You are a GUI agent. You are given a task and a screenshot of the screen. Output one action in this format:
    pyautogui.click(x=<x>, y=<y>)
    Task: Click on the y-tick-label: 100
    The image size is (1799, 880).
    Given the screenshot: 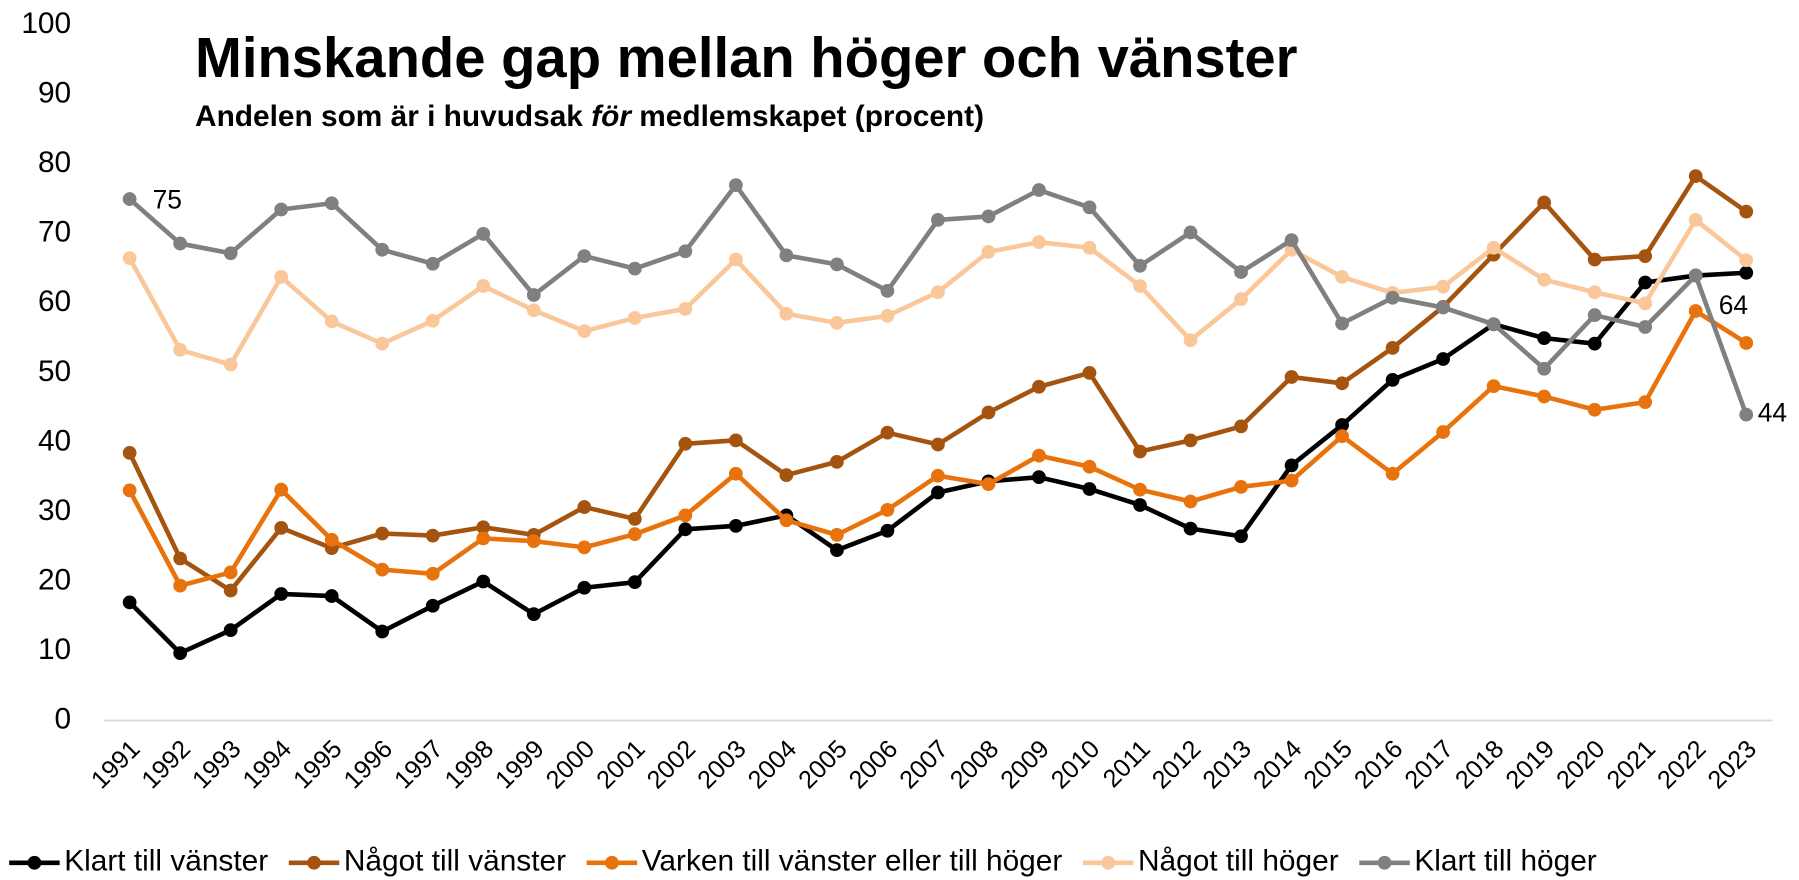 What is the action you would take?
    pyautogui.click(x=46, y=23)
    